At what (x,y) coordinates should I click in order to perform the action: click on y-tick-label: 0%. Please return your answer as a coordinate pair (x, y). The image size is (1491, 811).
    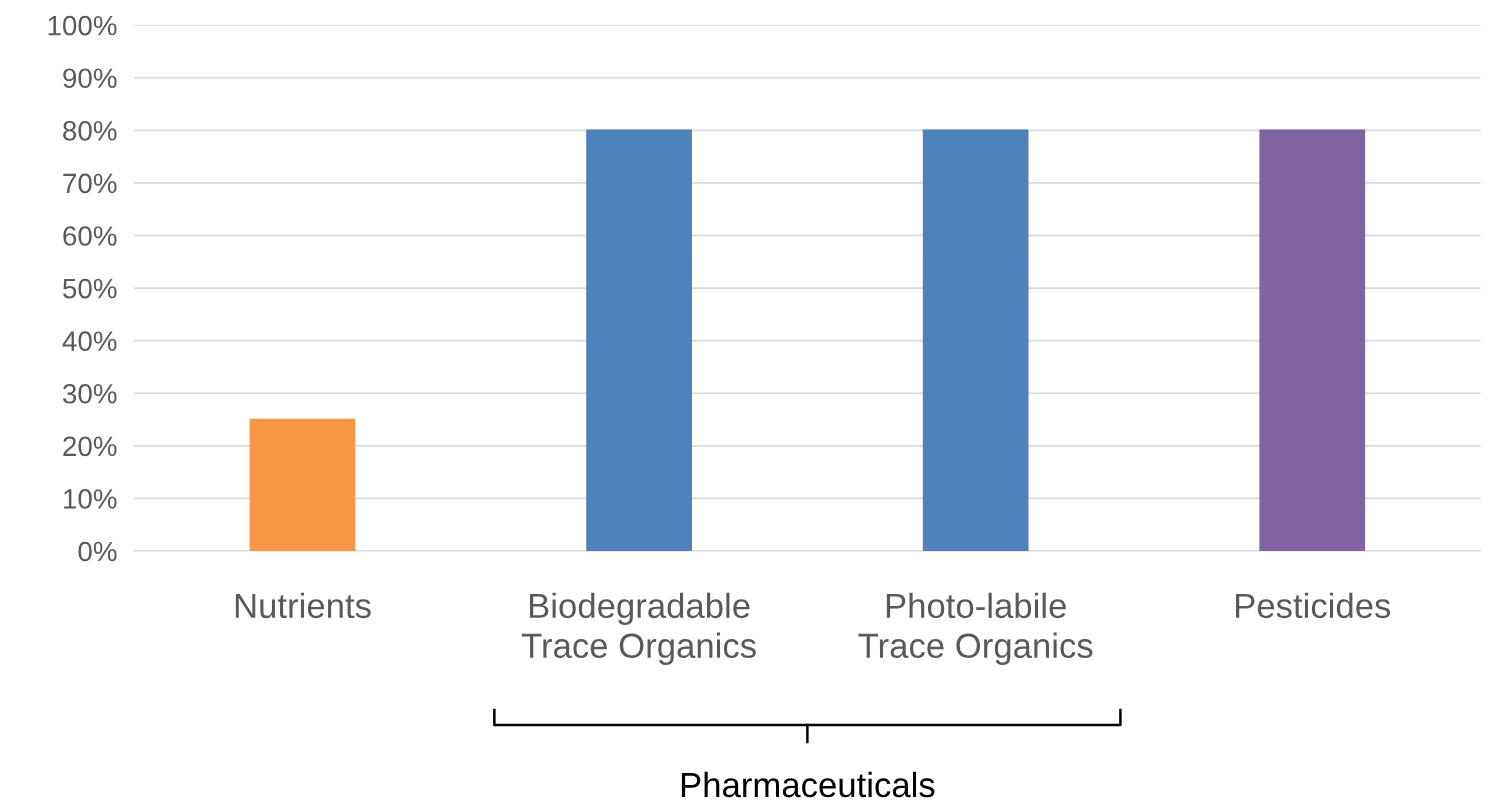
    Looking at the image, I should click on (97, 551).